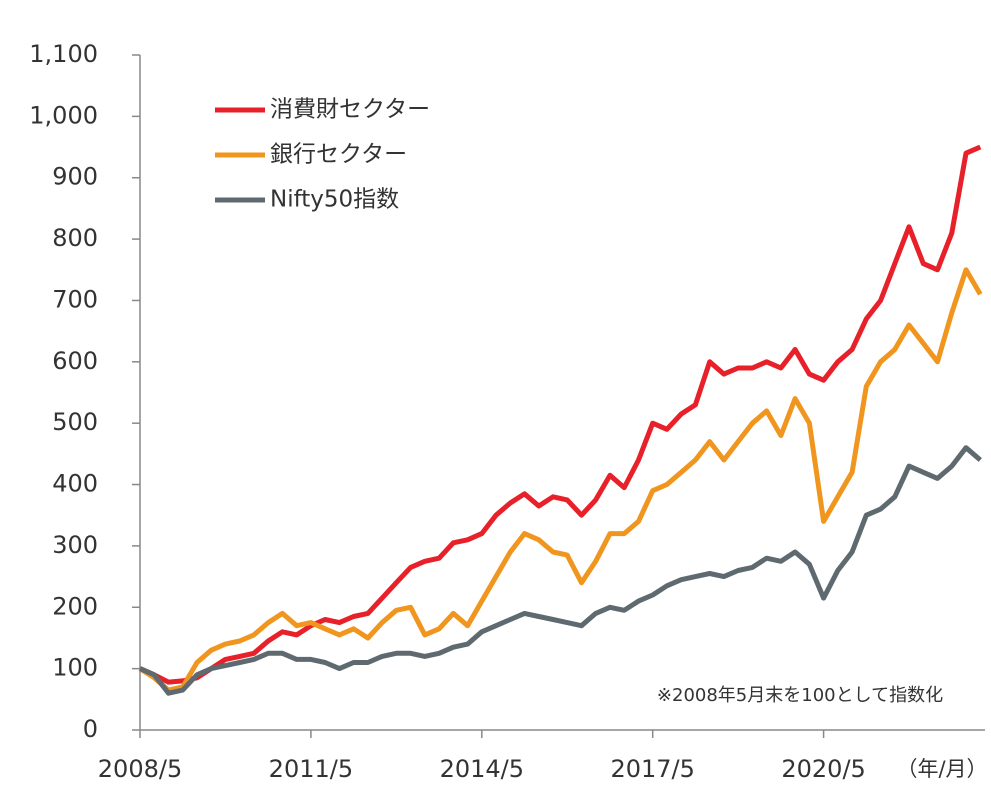 The image size is (991, 786). Describe the element at coordinates (75, 177) in the screenshot. I see `y-tick-label: 900` at that location.